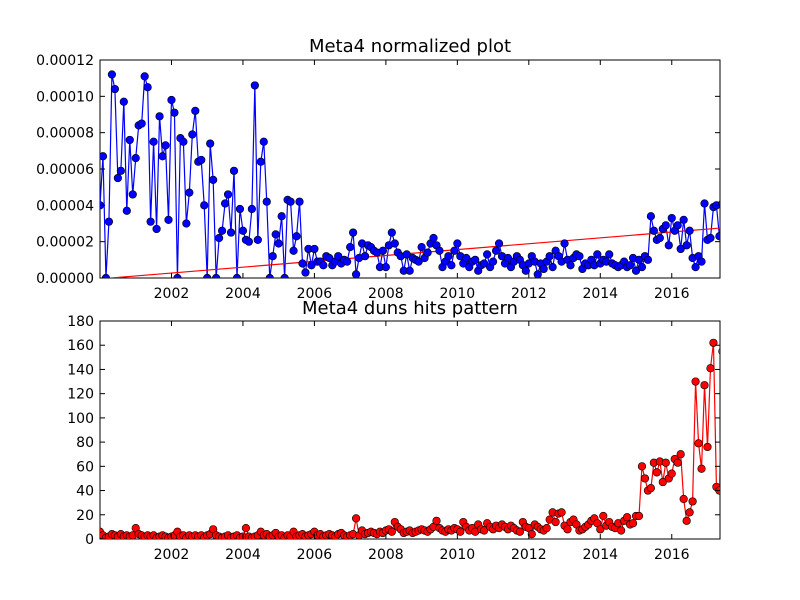 The width and height of the screenshot is (800, 600). What do you see at coordinates (600, 294) in the screenshot?
I see `normalized-plot-x-tick-label: 2014` at bounding box center [600, 294].